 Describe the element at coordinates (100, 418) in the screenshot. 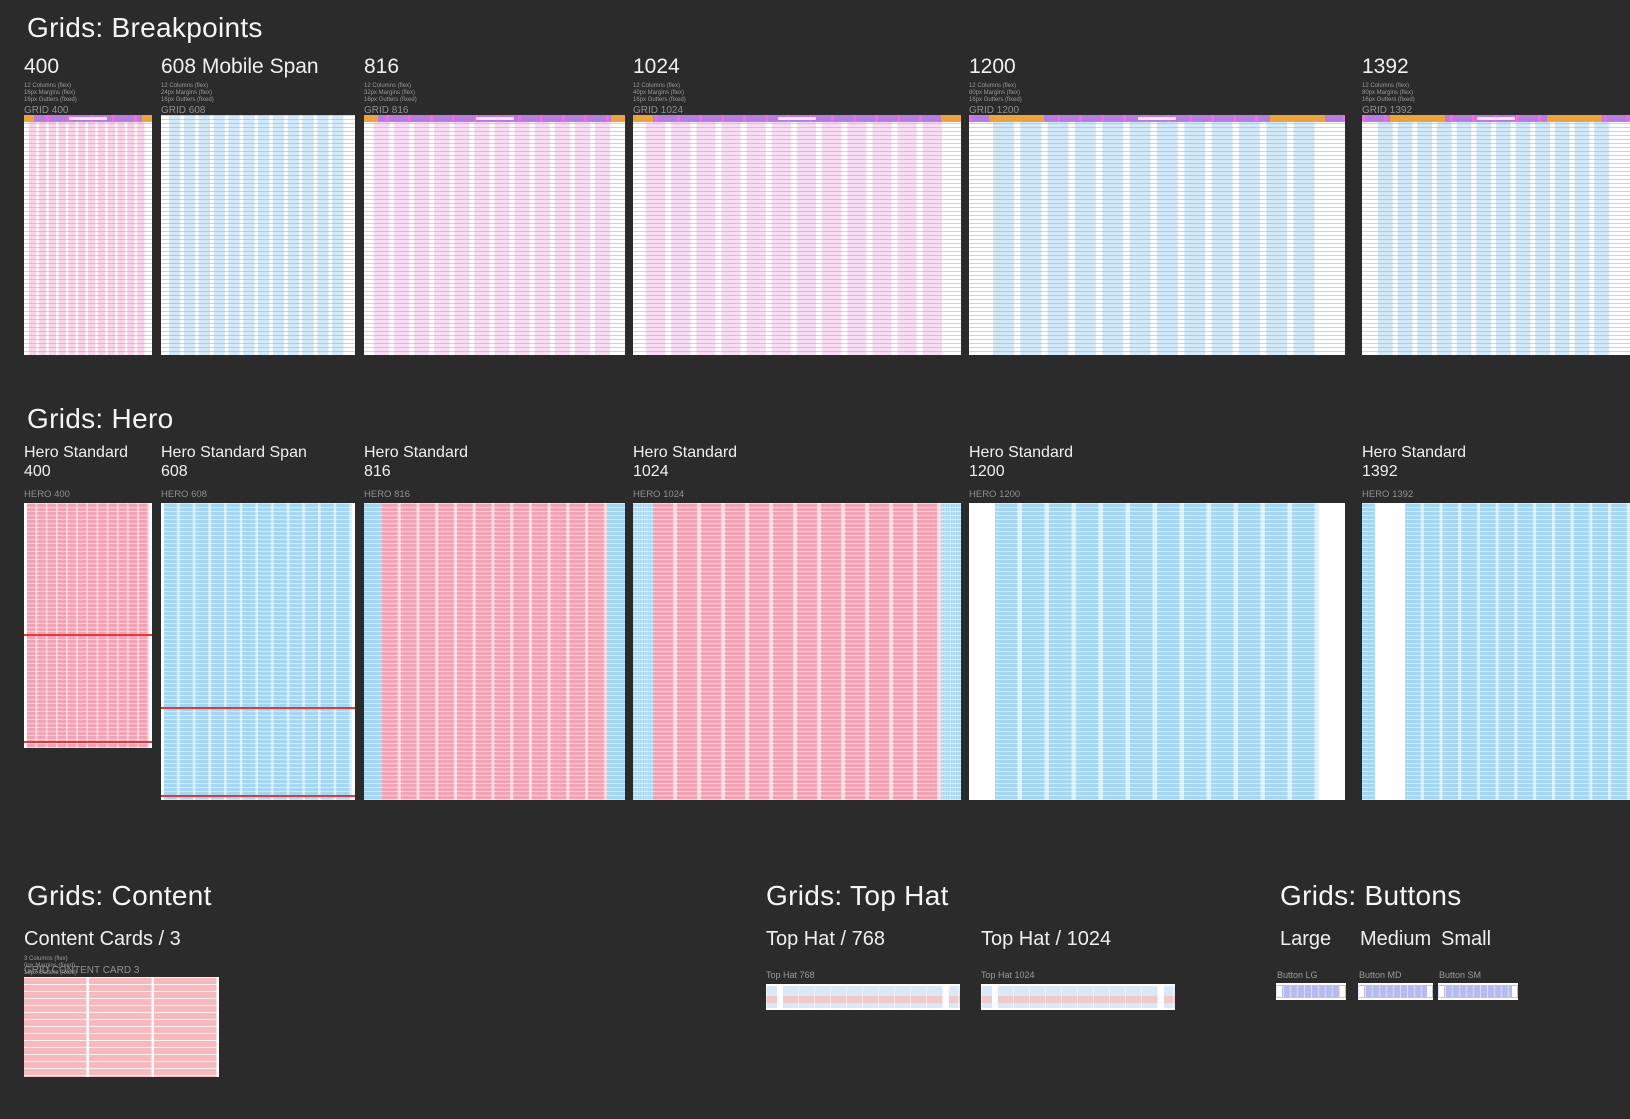

I see `section-title-hero: Grids: Hero` at that location.